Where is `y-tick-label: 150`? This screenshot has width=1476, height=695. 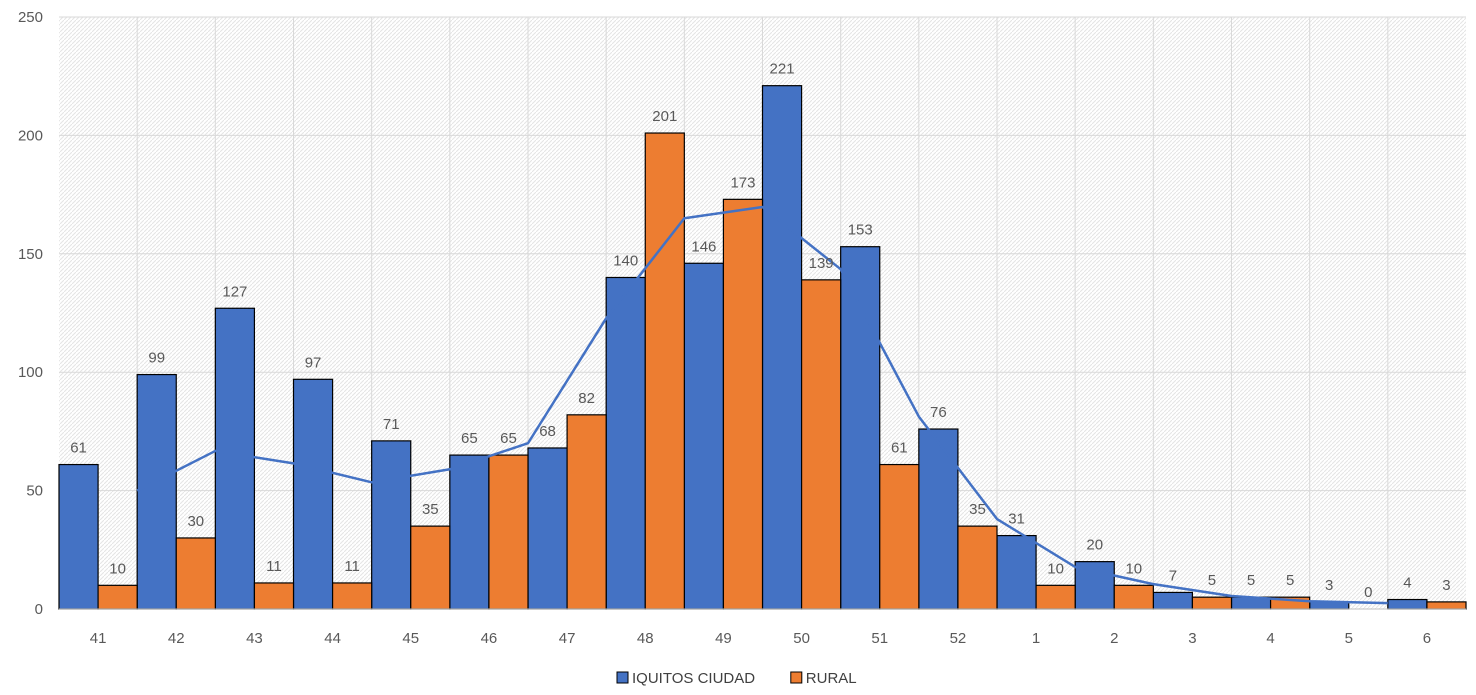 y-tick-label: 150 is located at coordinates (30, 254).